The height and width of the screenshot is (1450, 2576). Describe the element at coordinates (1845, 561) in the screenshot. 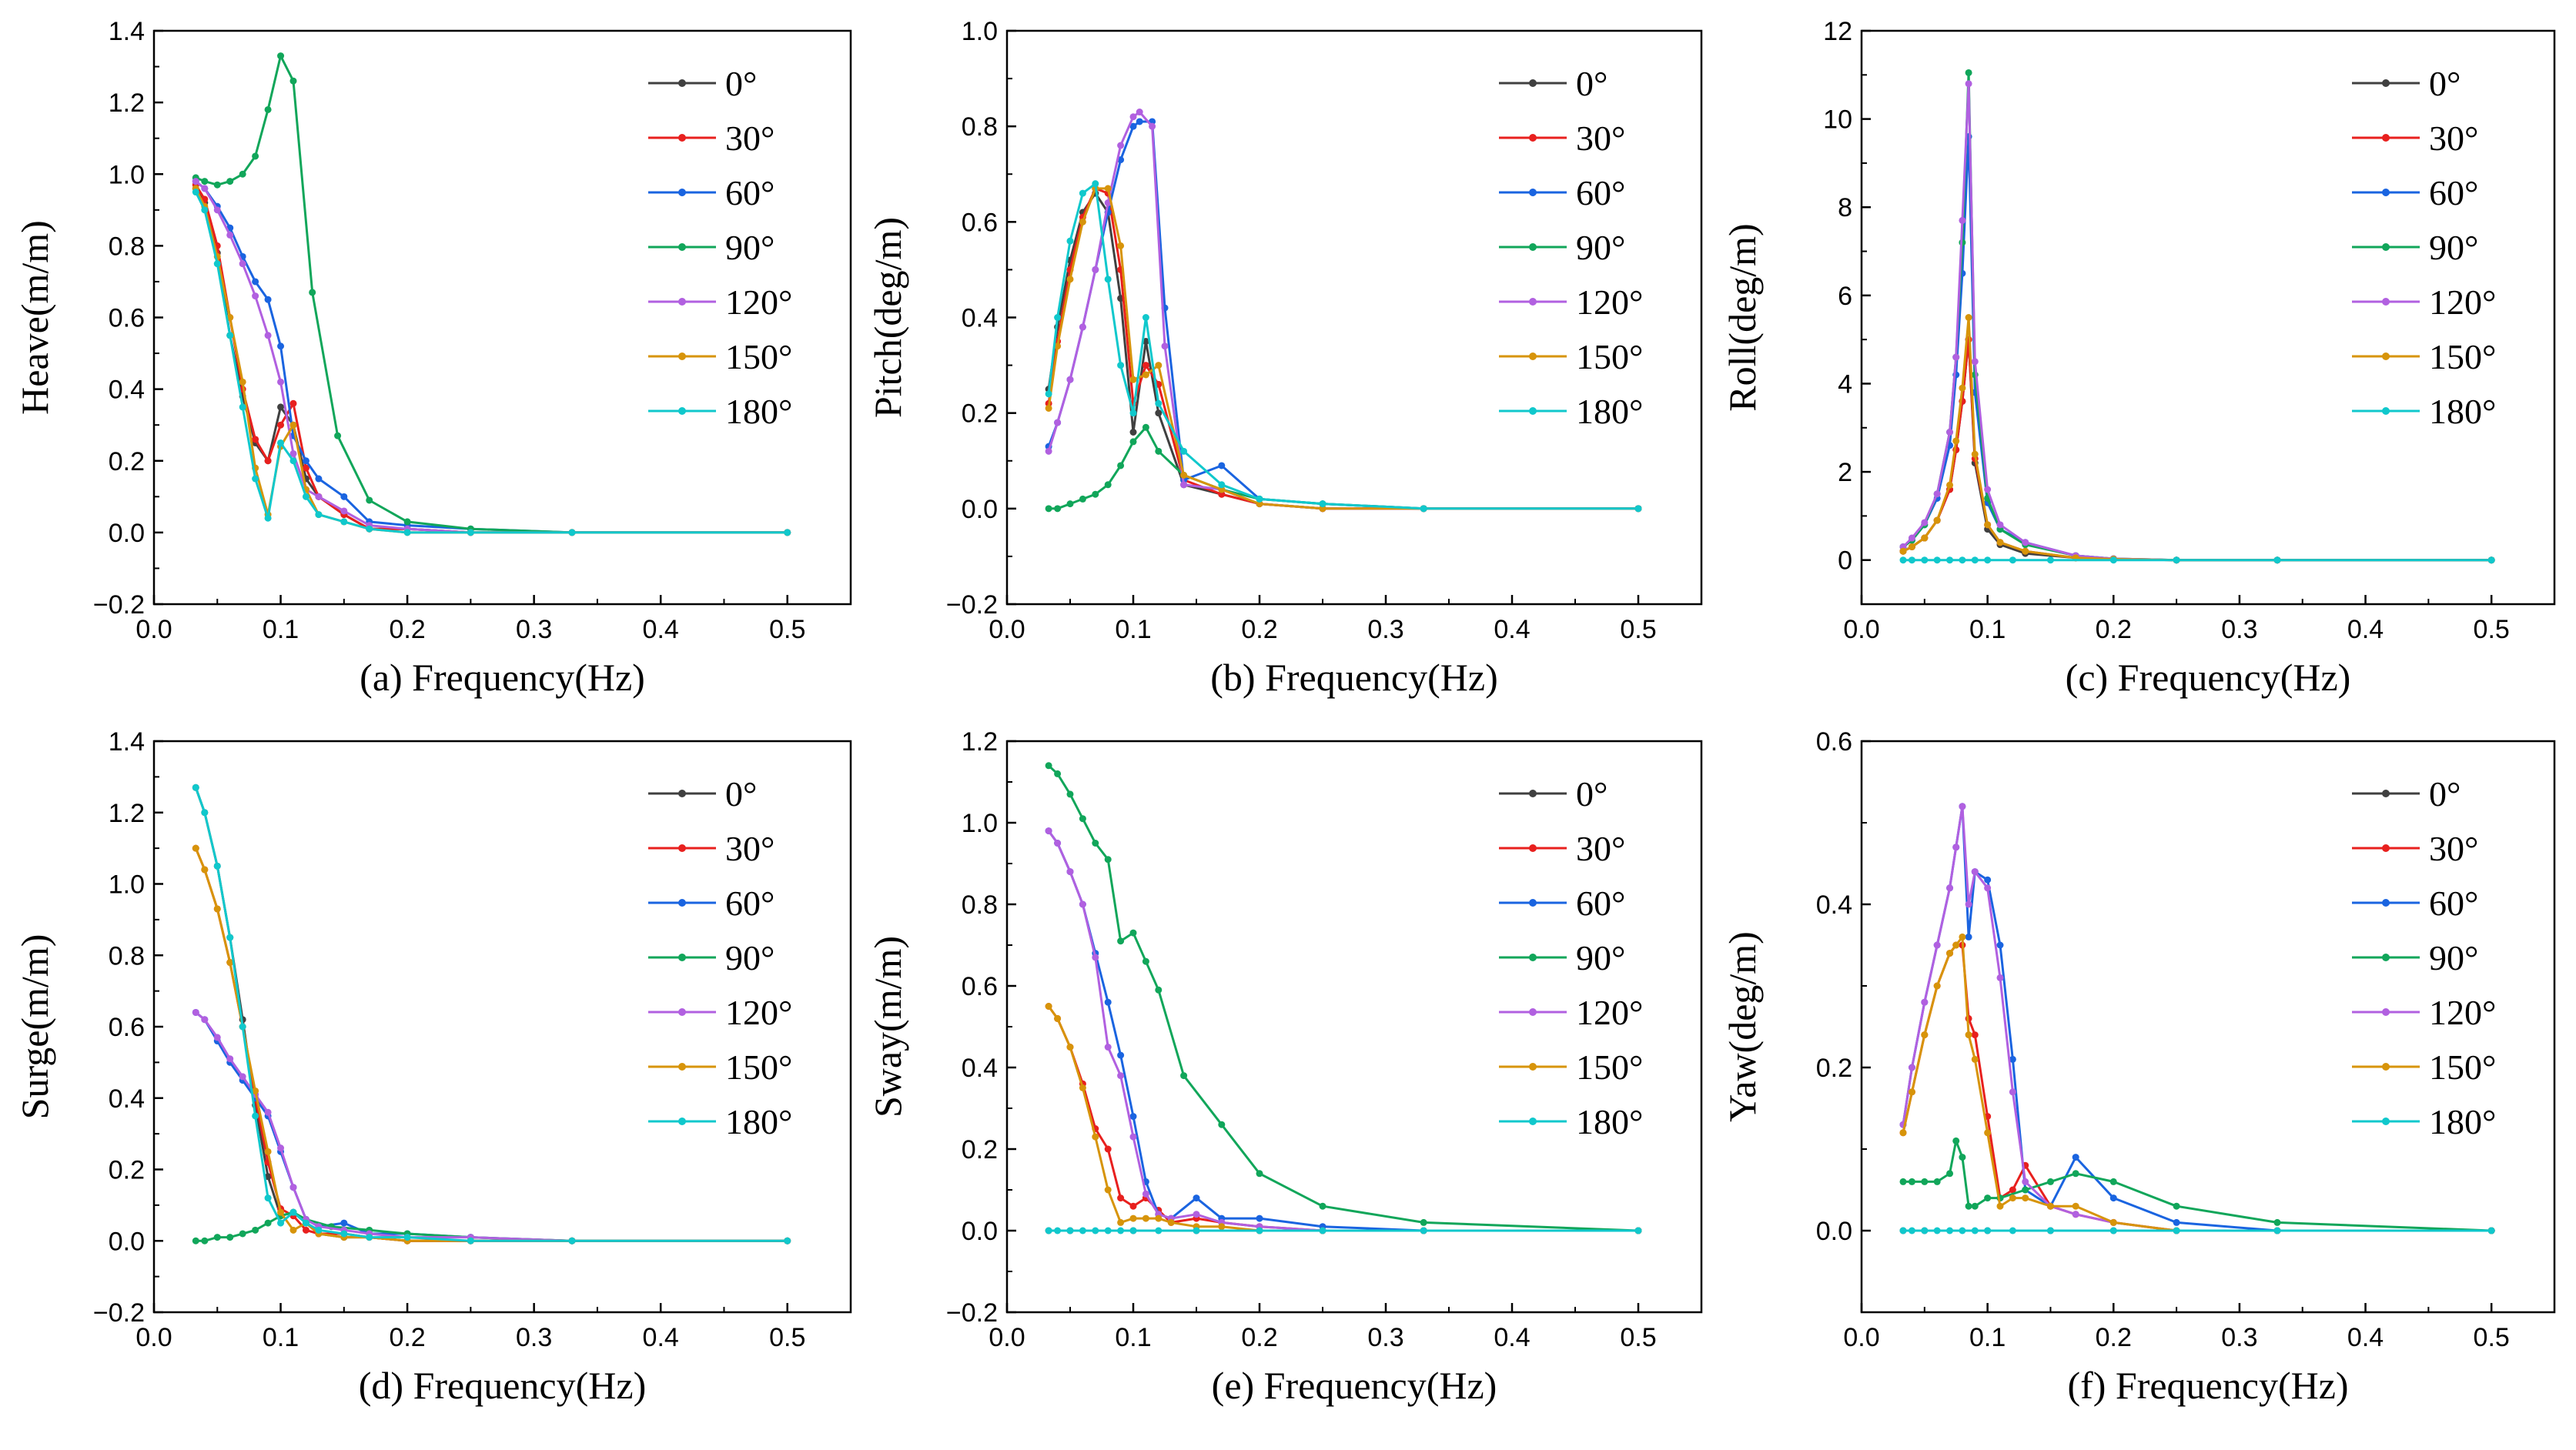

I see `y-tick-label: 0` at that location.